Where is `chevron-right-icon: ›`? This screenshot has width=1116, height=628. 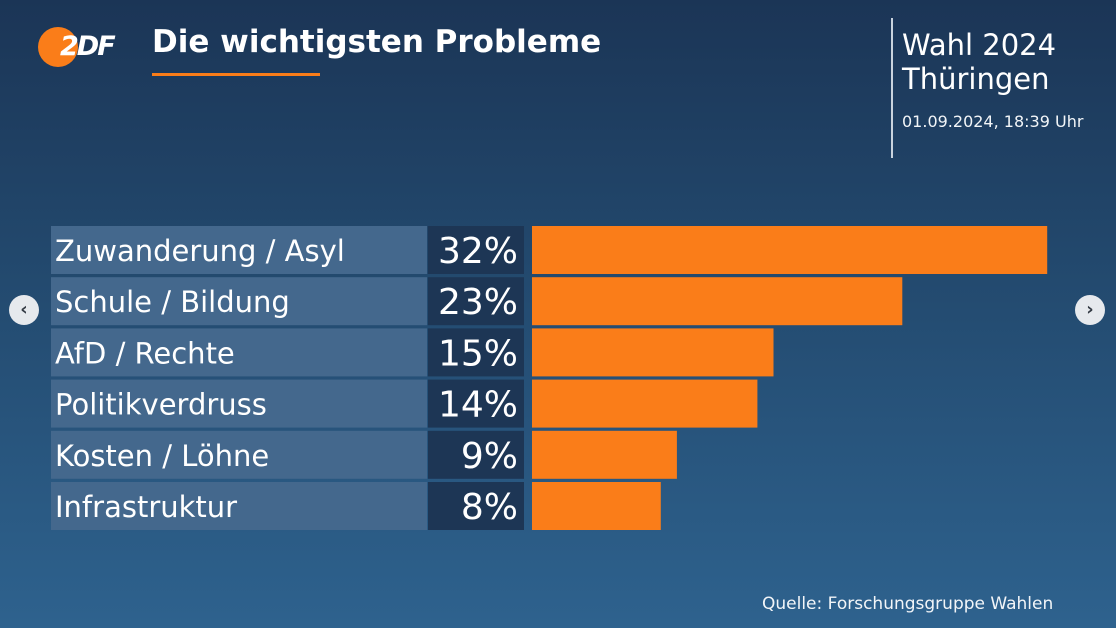
chevron-right-icon: › is located at coordinates (1090, 309).